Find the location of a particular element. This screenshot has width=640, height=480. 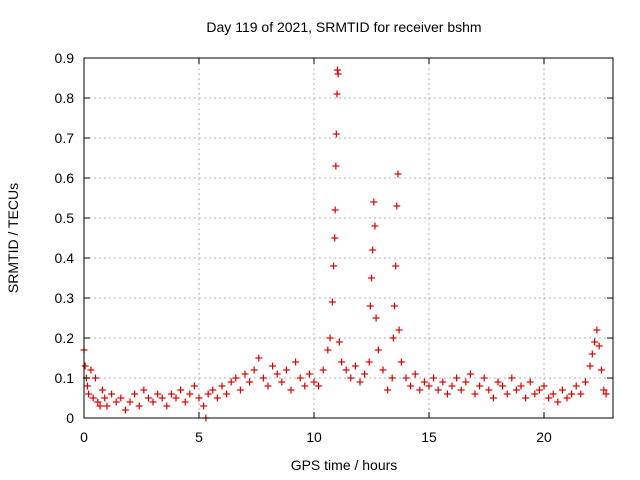

y-axis-label: SRMTID / TECUs is located at coordinates (13, 238).